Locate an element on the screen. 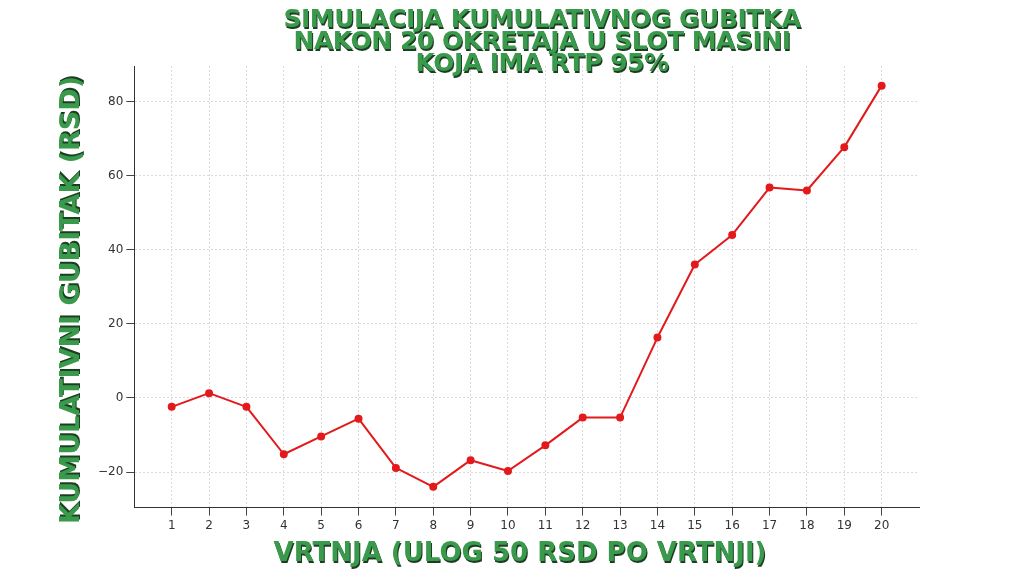  x-tick-label: 1 is located at coordinates (171, 524).